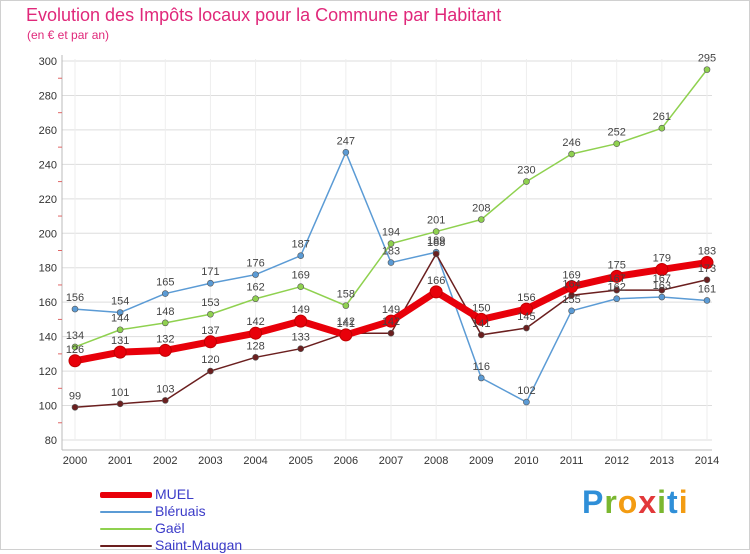  I want to click on data-label: 150, so click(481, 308).